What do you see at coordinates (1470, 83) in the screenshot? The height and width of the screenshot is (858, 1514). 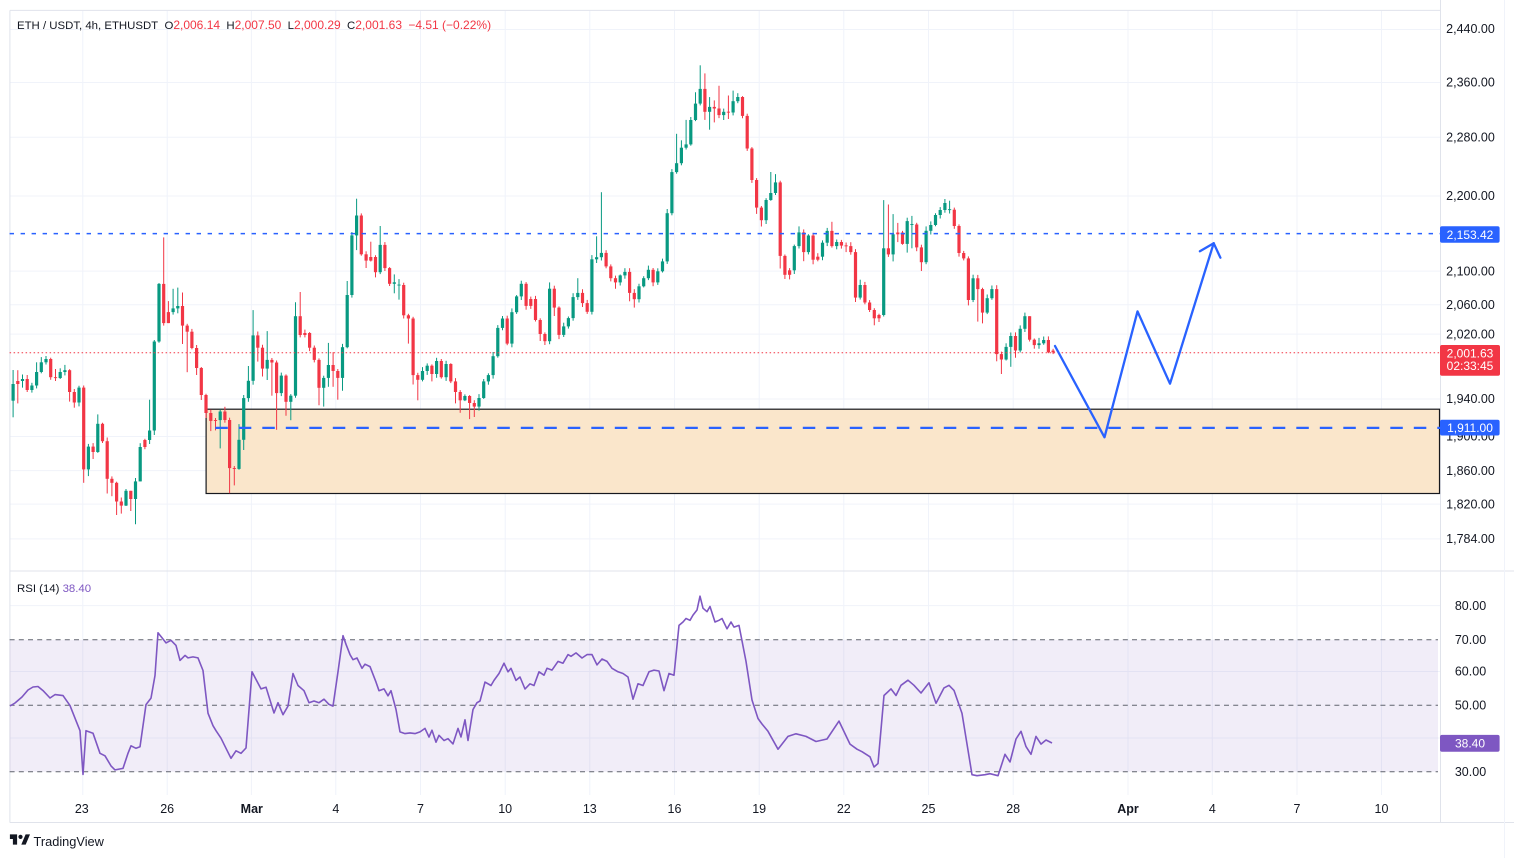 I see `svg-text: 2,360.00` at bounding box center [1470, 83].